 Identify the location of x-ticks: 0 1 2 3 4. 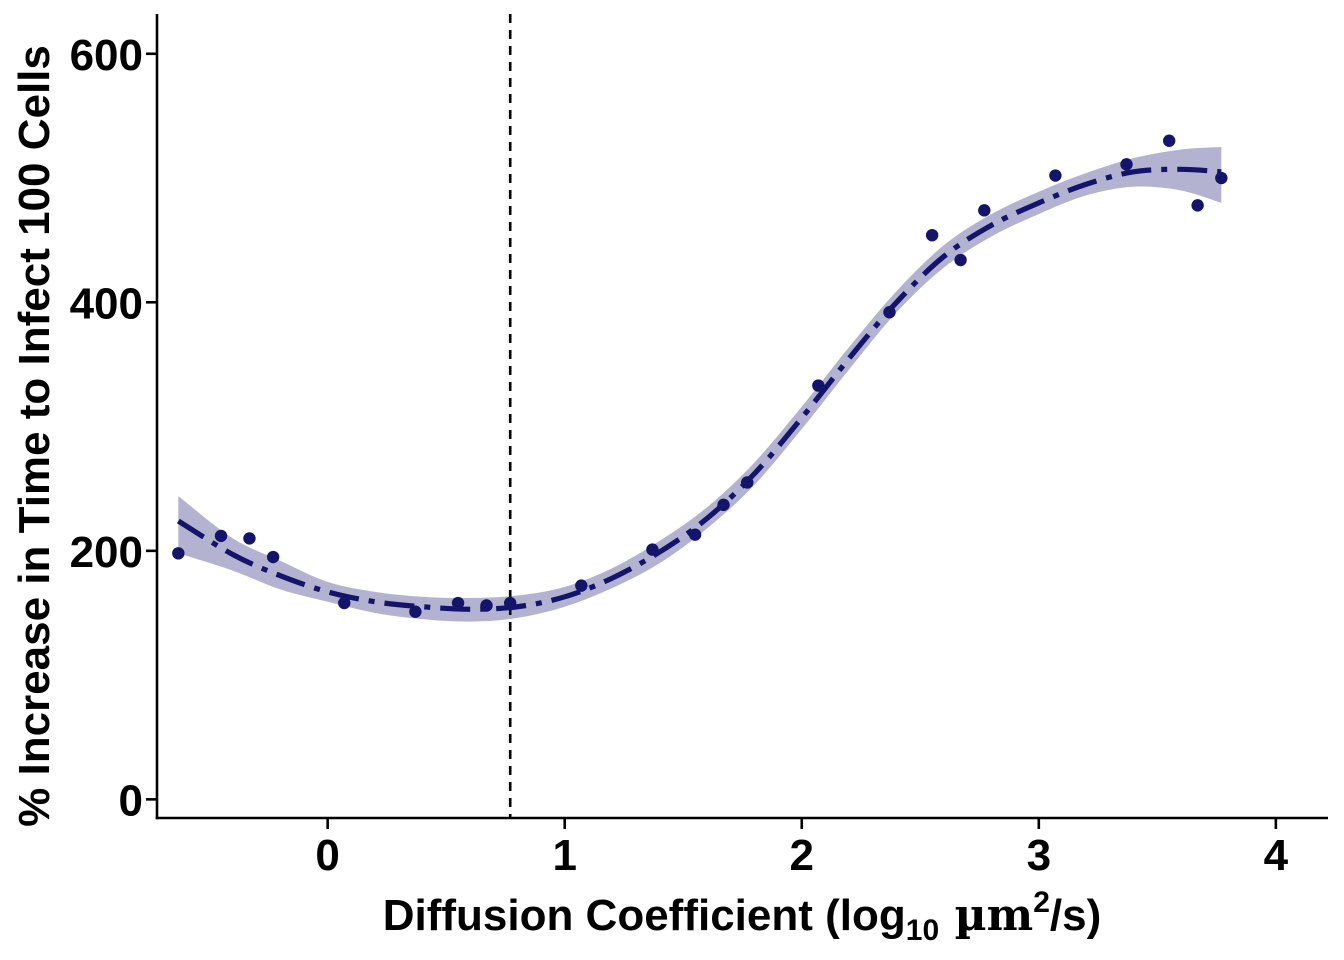
(802, 849).